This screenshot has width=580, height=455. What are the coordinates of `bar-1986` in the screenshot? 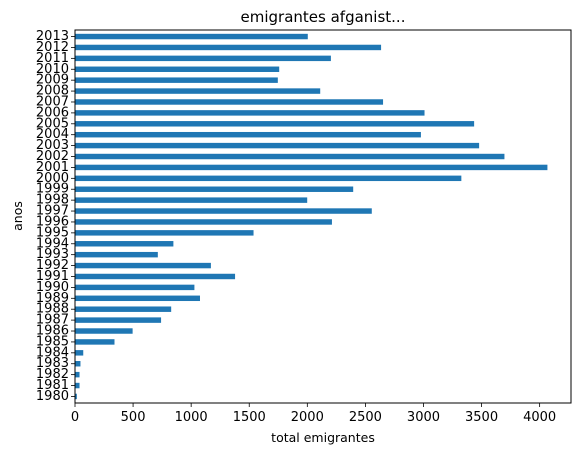 It's located at (104, 331).